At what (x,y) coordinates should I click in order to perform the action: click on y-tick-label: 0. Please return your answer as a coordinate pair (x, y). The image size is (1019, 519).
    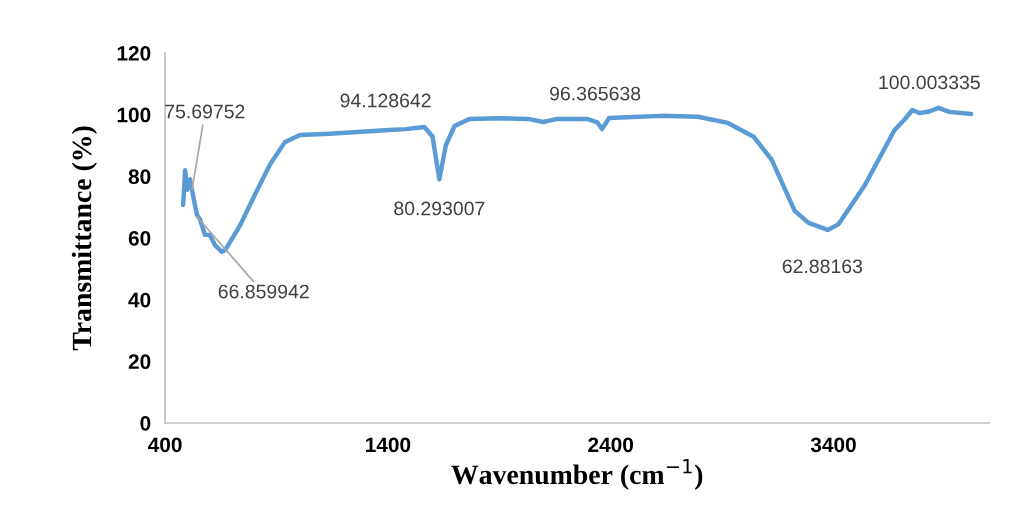
    Looking at the image, I should click on (145, 423).